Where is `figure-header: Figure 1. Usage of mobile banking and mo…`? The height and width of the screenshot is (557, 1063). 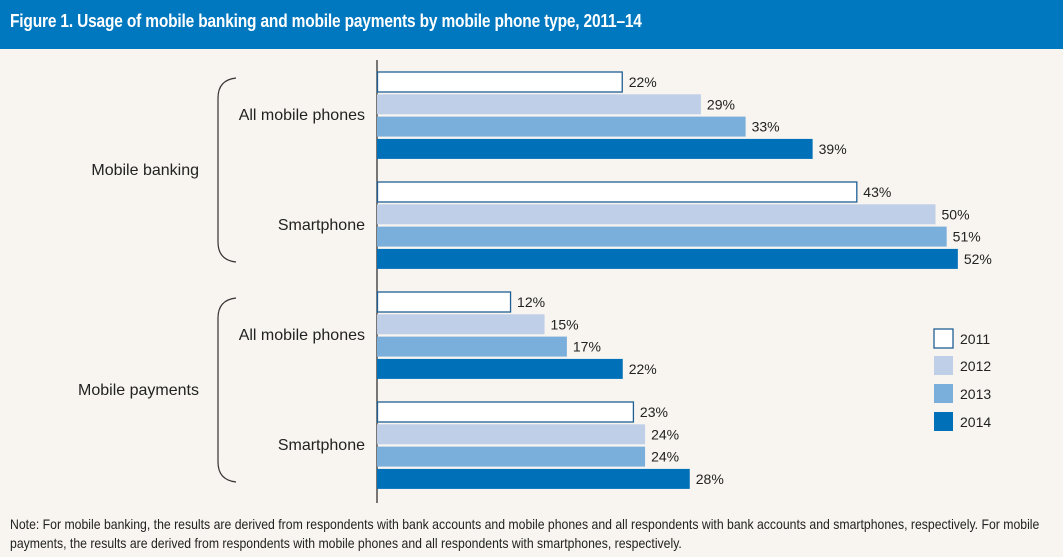
figure-header: Figure 1. Usage of mobile banking and mo… is located at coordinates (531, 24).